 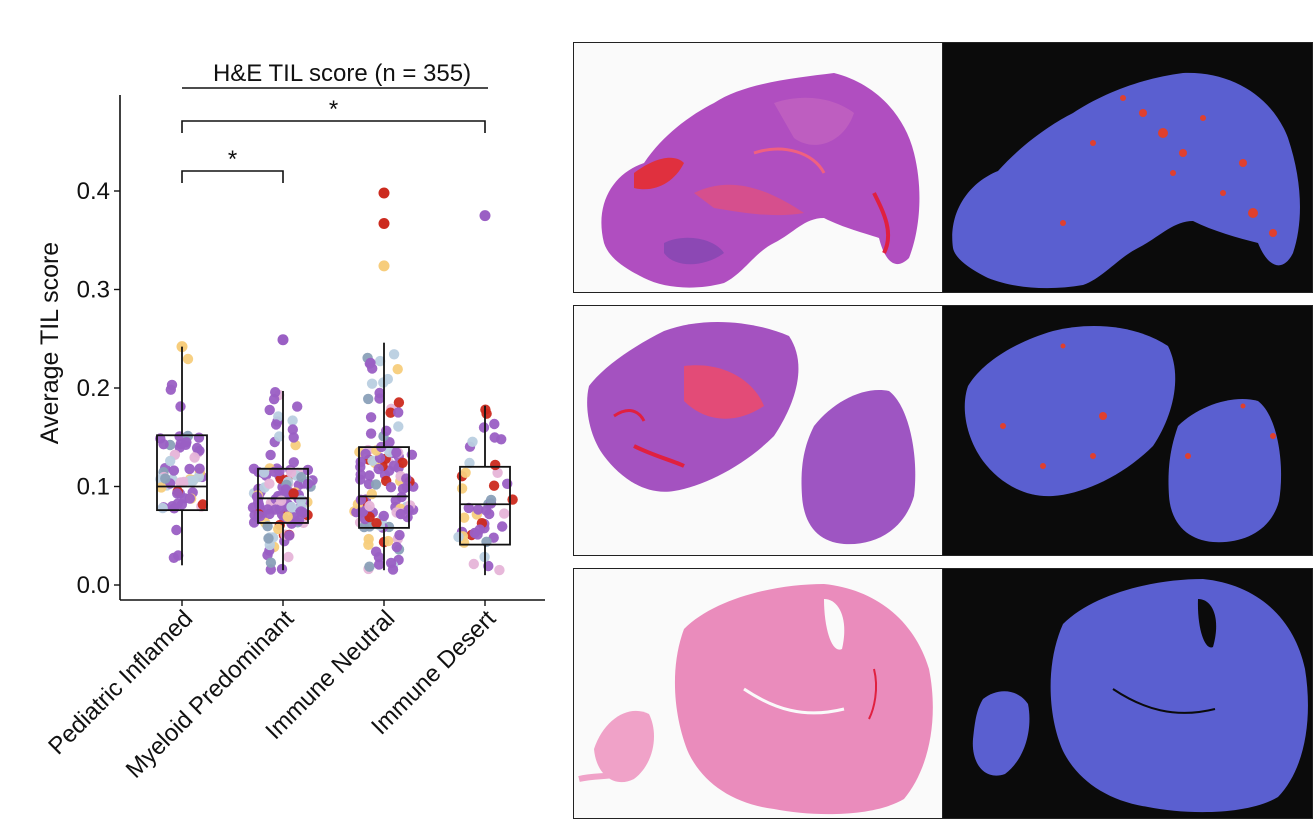 I want to click on y-tick-label: 0.3, so click(x=93, y=290).